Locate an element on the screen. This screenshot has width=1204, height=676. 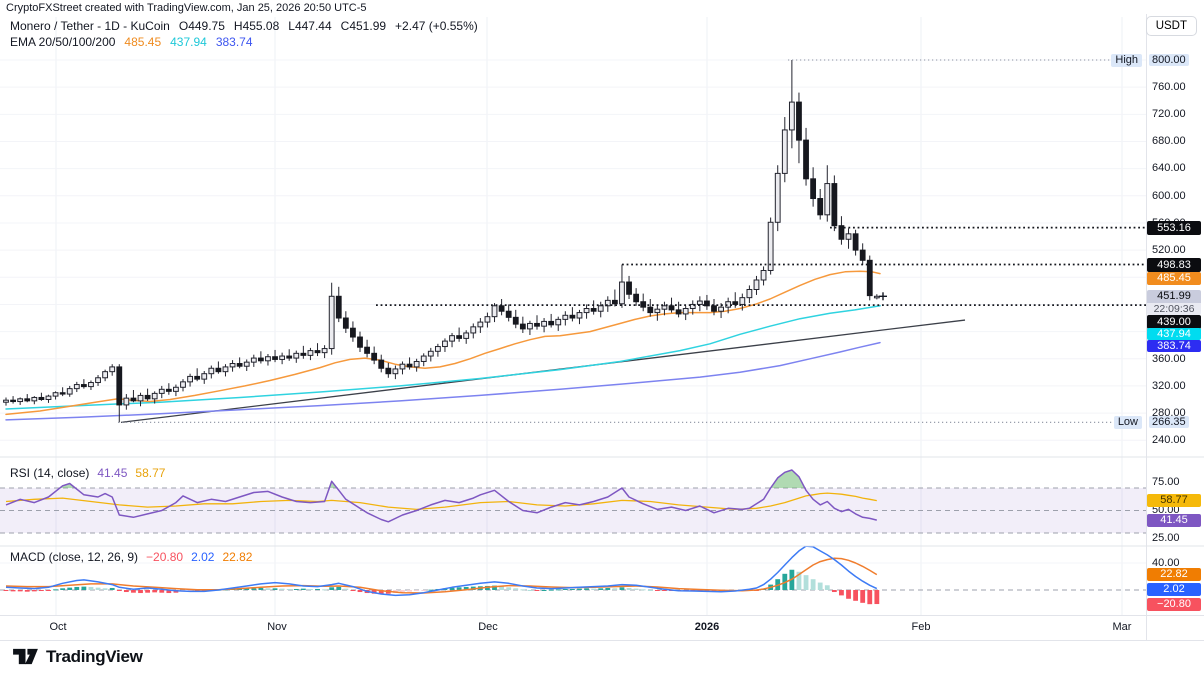
macd-legend: MACD (close, 12, 26, 9) −20.80 2.02 22.82 is located at coordinates (135, 557).